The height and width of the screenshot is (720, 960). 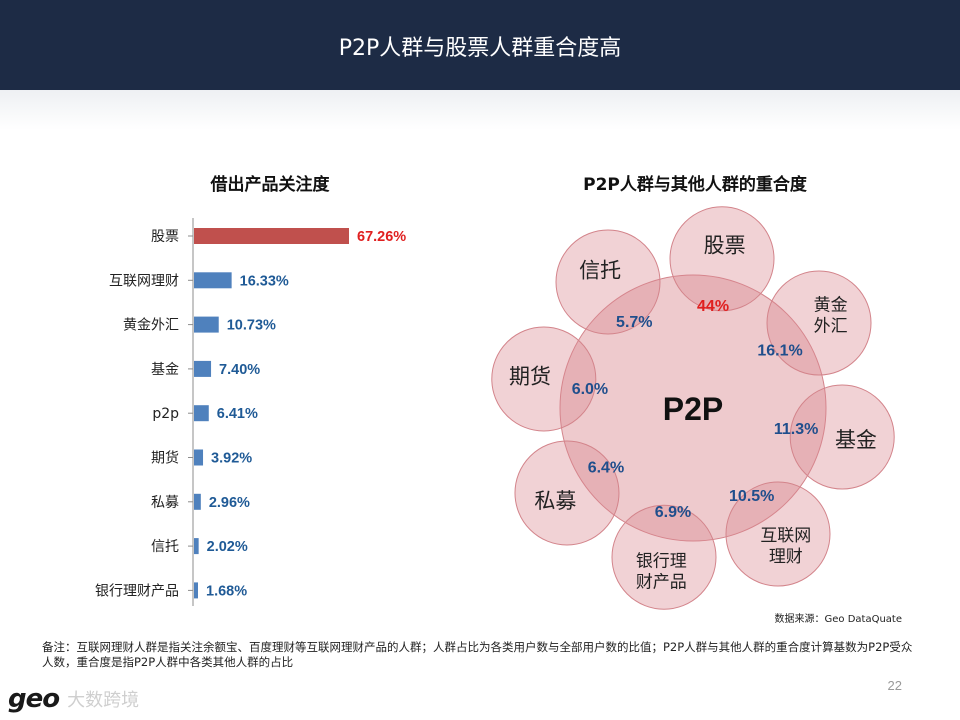 I want to click on bubble-label: 财产品, so click(x=661, y=582).